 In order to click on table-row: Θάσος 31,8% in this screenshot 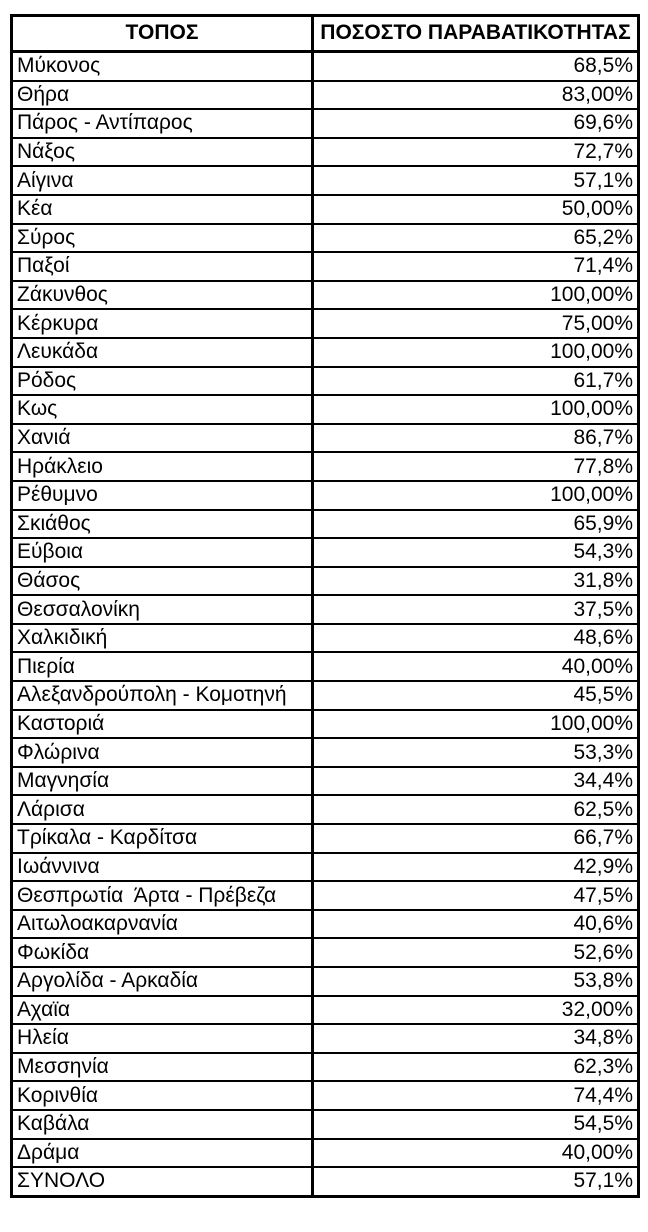, I will do `click(325, 581)`.